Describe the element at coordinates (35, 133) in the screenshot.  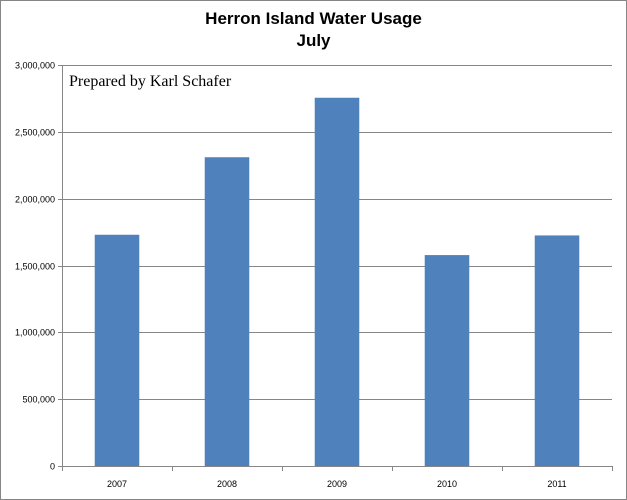
I see `y-tick-label: 2,500,000` at that location.